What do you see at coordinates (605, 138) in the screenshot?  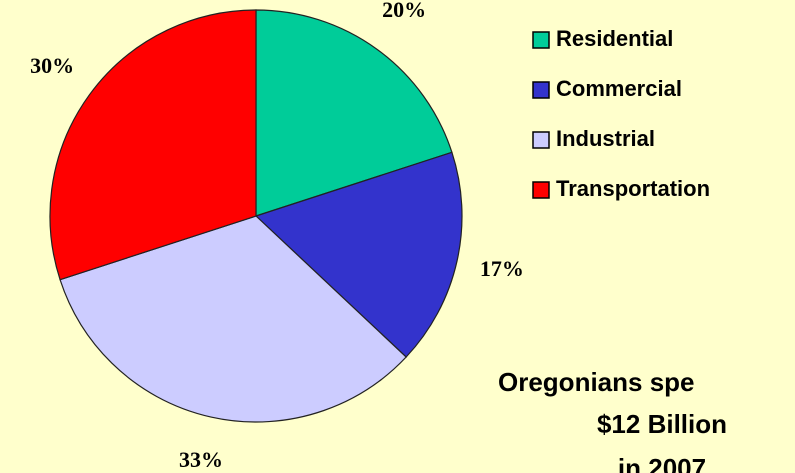 I see `legend-label: Industrial` at bounding box center [605, 138].